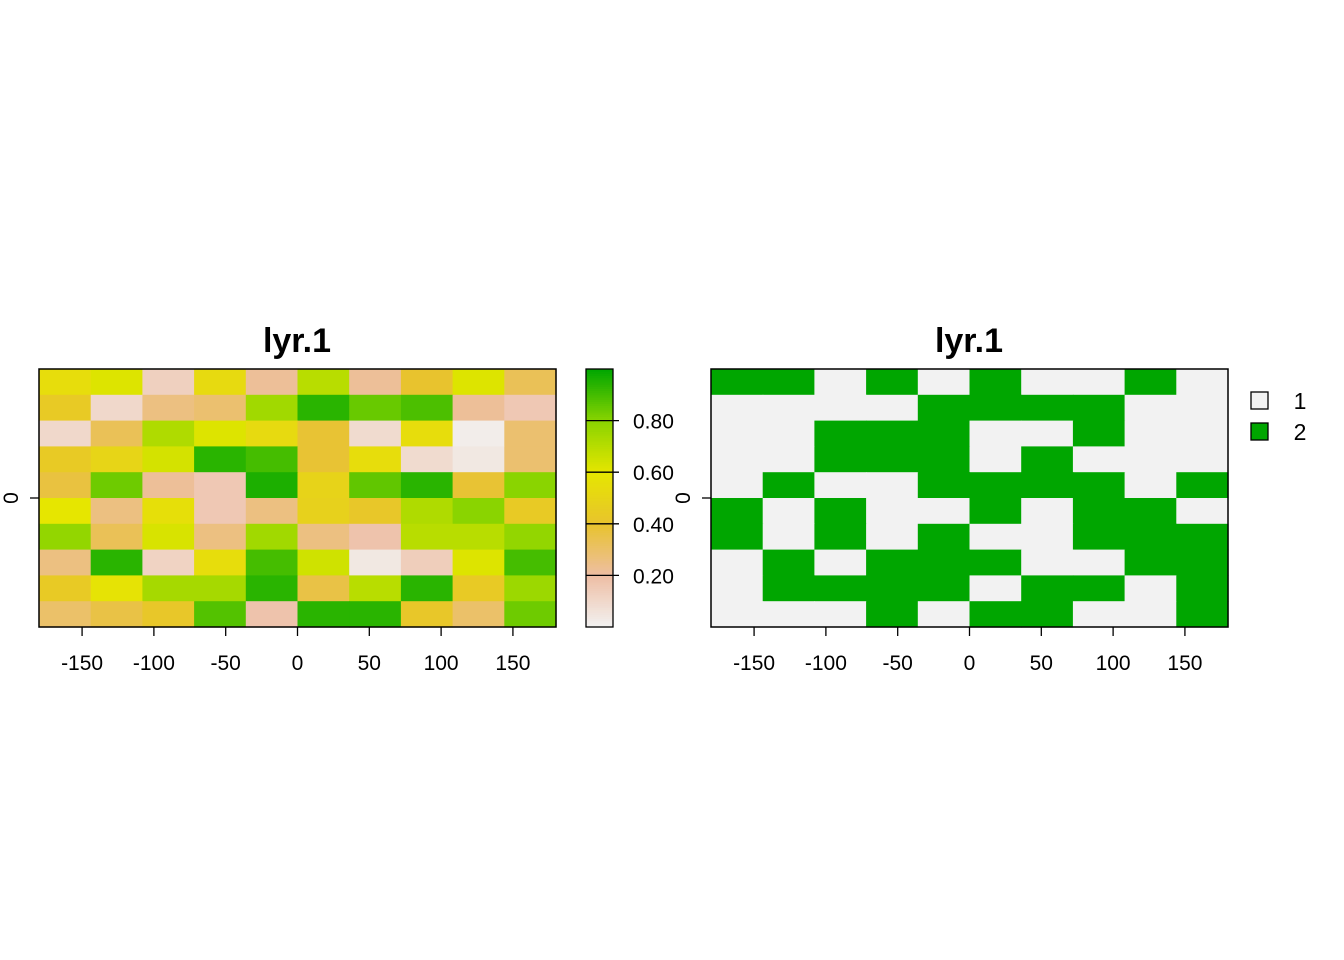  What do you see at coordinates (653, 422) in the screenshot?
I see `colorbar-tick-label: 0.80` at bounding box center [653, 422].